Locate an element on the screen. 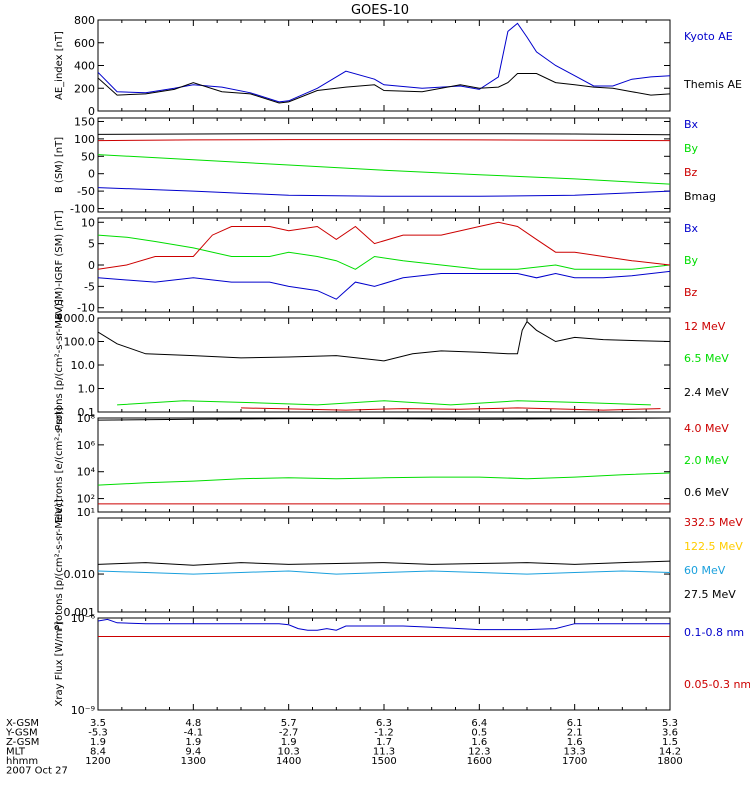  y-tick-label: 10.0 is located at coordinates (83, 365).